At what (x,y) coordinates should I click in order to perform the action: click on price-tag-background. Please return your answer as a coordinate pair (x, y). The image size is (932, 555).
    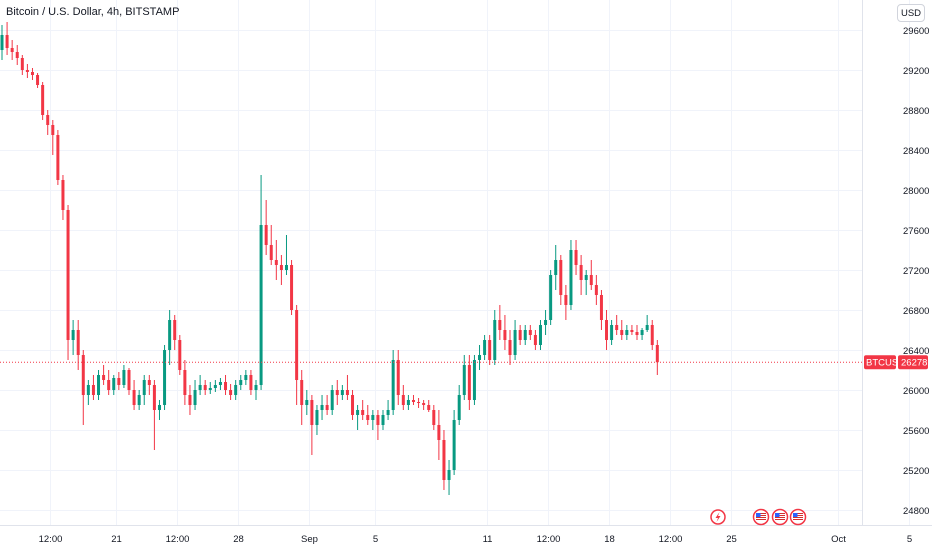
    Looking at the image, I should click on (913, 362).